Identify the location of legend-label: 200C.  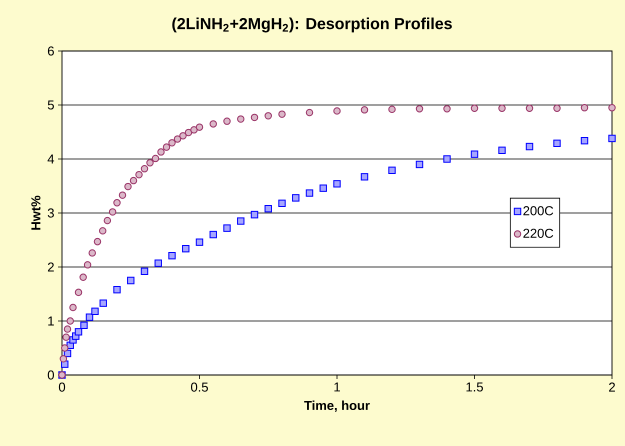
(538, 211).